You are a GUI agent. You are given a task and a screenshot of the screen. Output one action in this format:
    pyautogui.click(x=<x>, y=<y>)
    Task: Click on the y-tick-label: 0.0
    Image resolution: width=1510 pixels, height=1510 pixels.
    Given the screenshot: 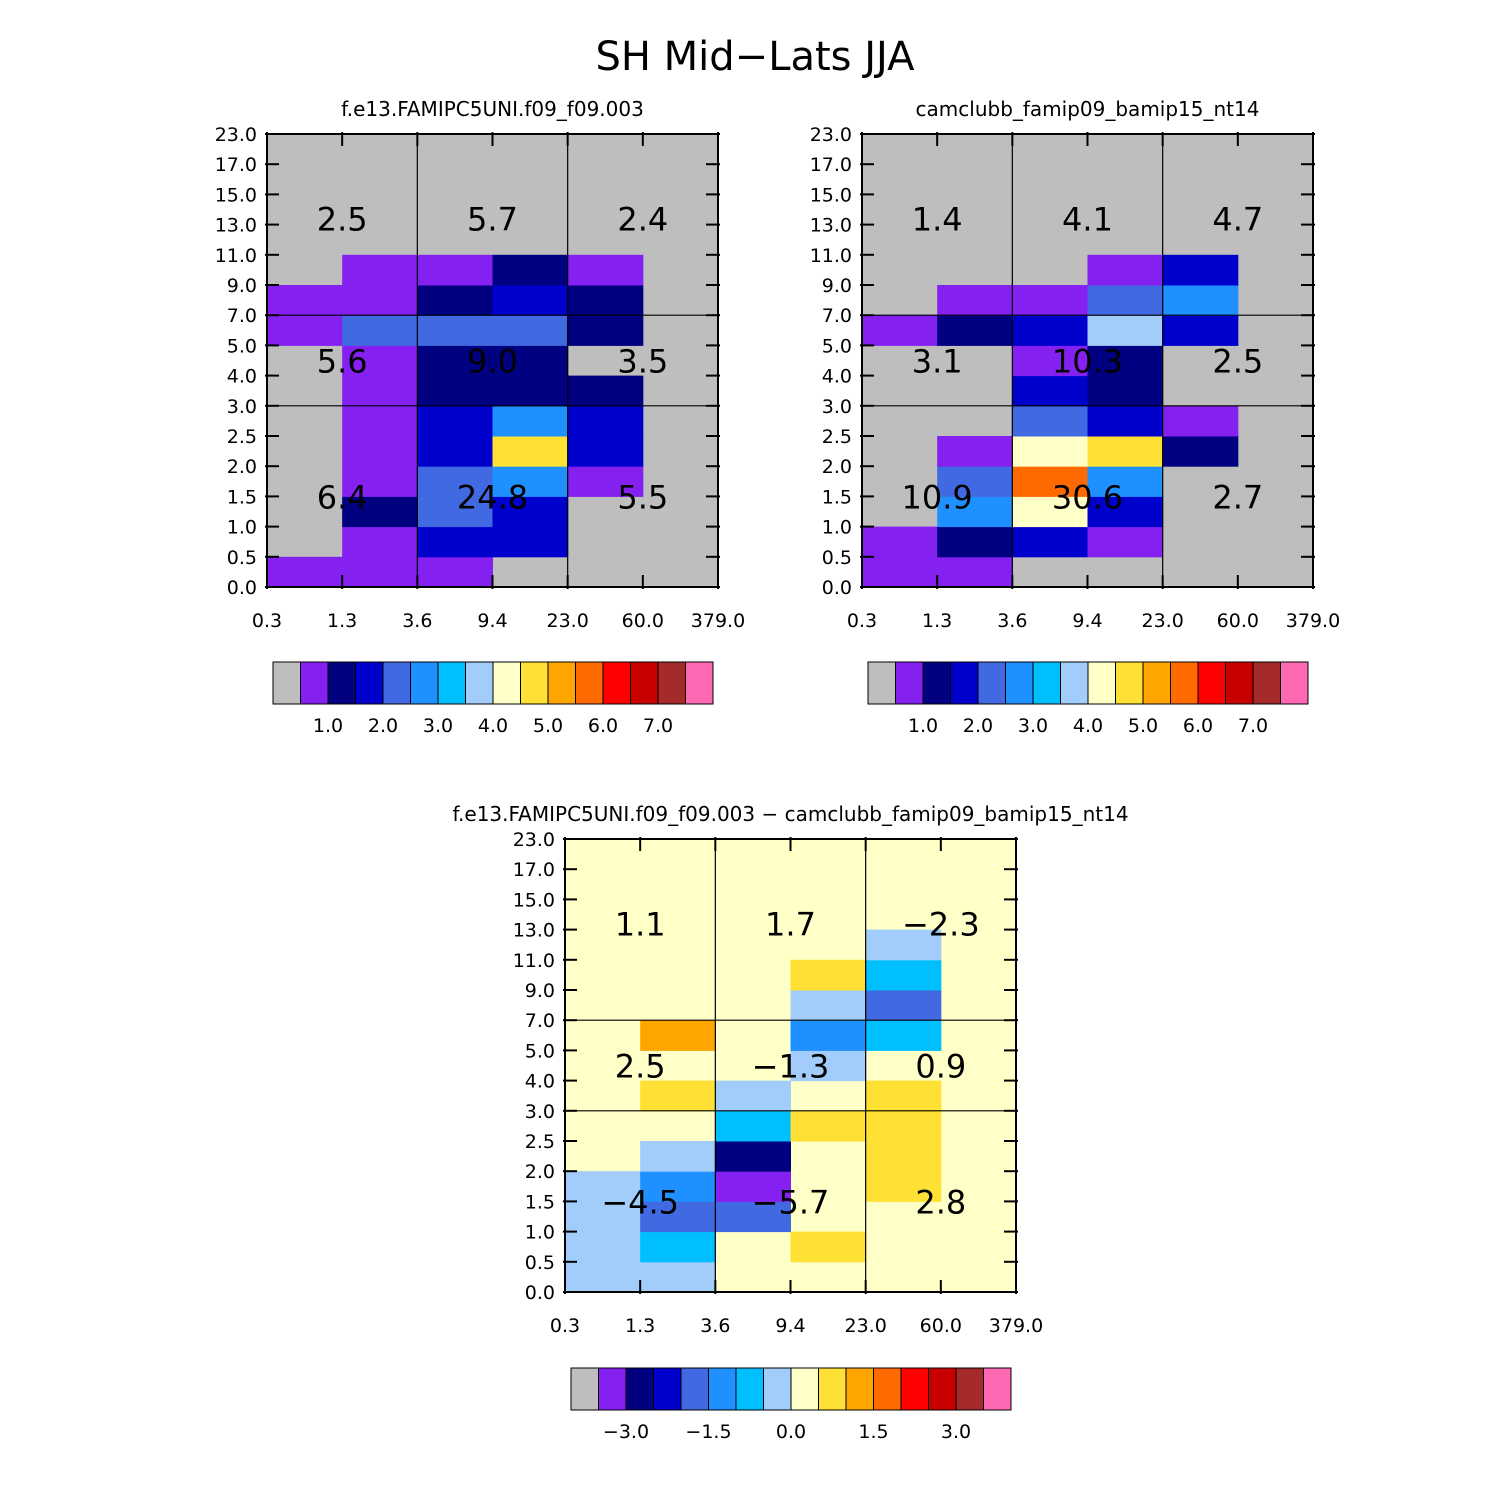 What is the action you would take?
    pyautogui.click(x=242, y=588)
    